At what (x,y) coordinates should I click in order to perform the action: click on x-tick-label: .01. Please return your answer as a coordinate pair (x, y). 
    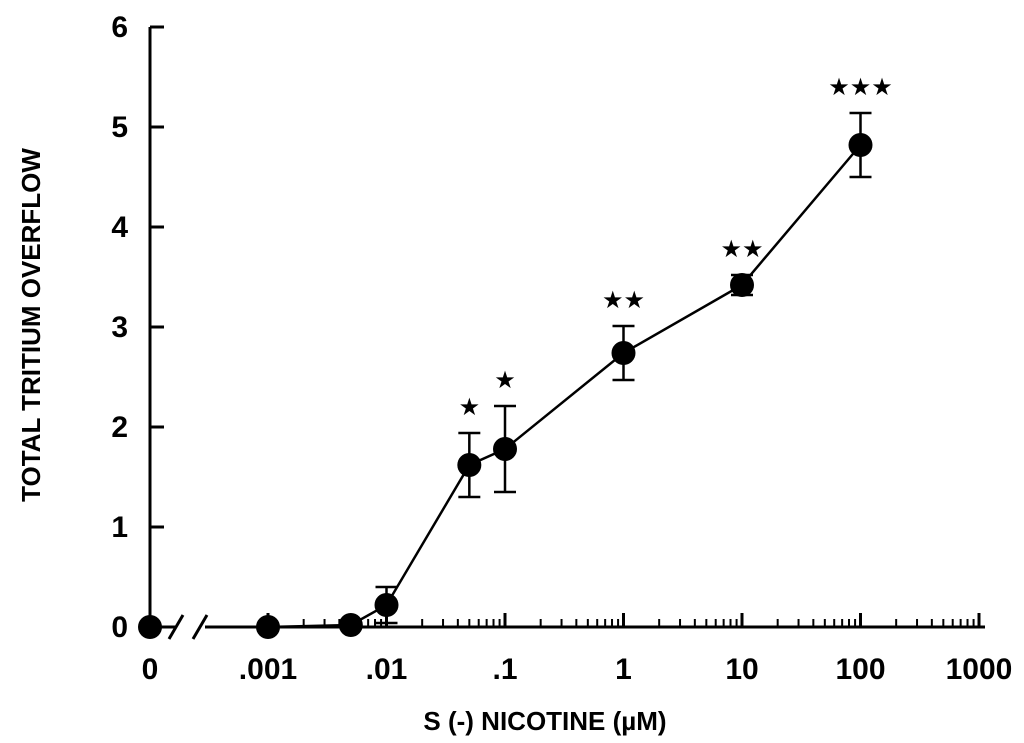
    Looking at the image, I should click on (387, 669).